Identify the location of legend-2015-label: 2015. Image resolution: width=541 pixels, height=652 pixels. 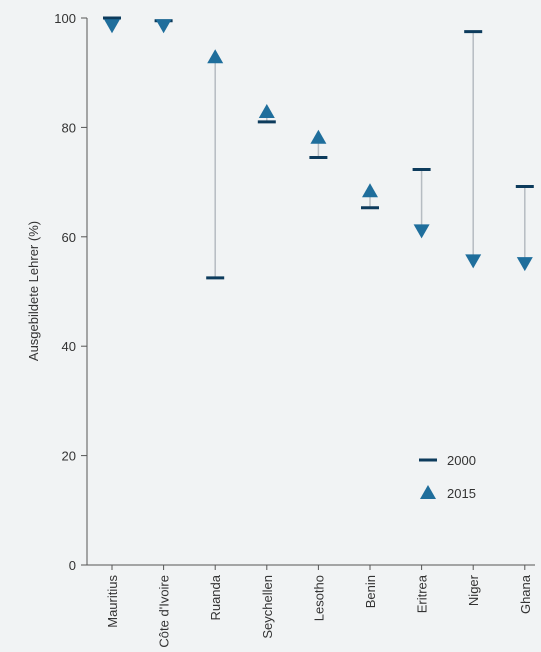
(461, 493).